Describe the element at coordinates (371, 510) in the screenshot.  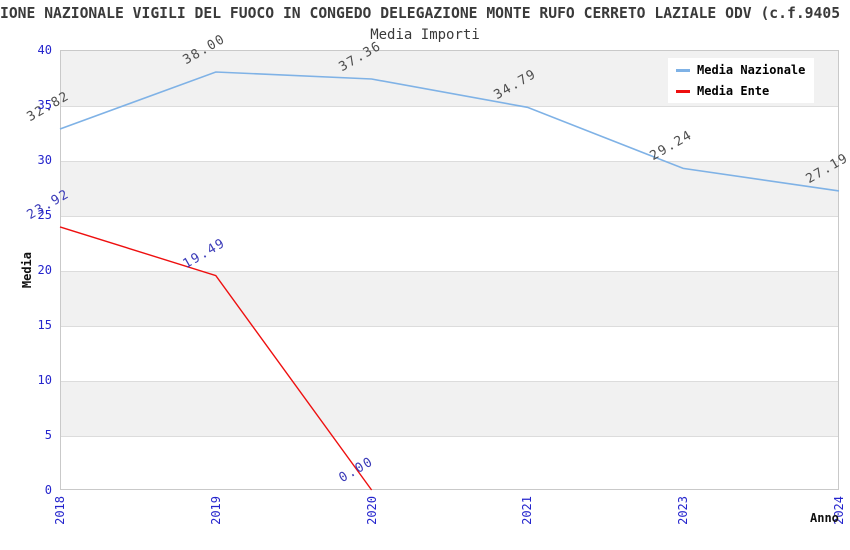
I see `x-tick-label: 2020` at that location.